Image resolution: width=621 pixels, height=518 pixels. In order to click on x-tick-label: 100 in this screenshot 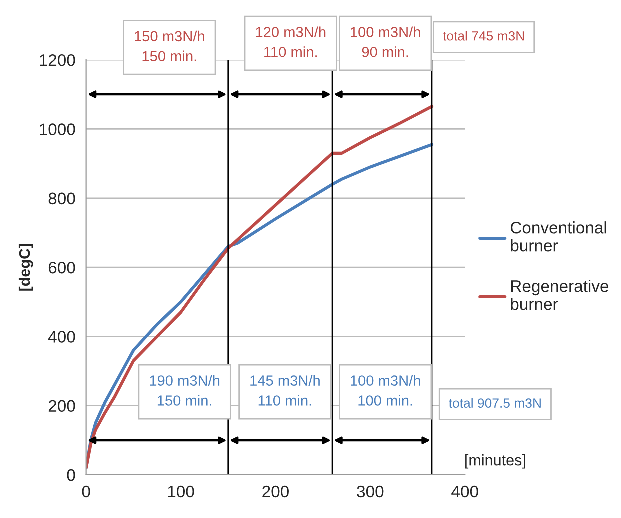, I will do `click(181, 492)`.